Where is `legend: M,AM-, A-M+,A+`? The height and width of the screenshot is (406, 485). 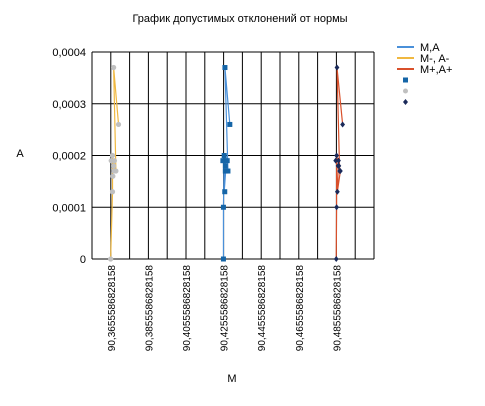
legend: M,AM-, A-M+,A+ is located at coordinates (424, 73).